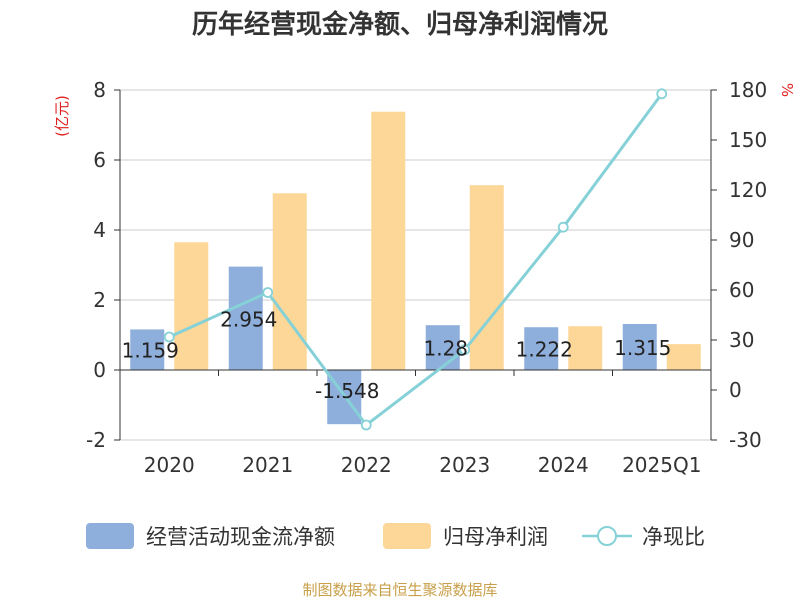 The height and width of the screenshot is (600, 800). Describe the element at coordinates (607, 536) in the screenshot. I see `legend-swatch-marker` at that location.